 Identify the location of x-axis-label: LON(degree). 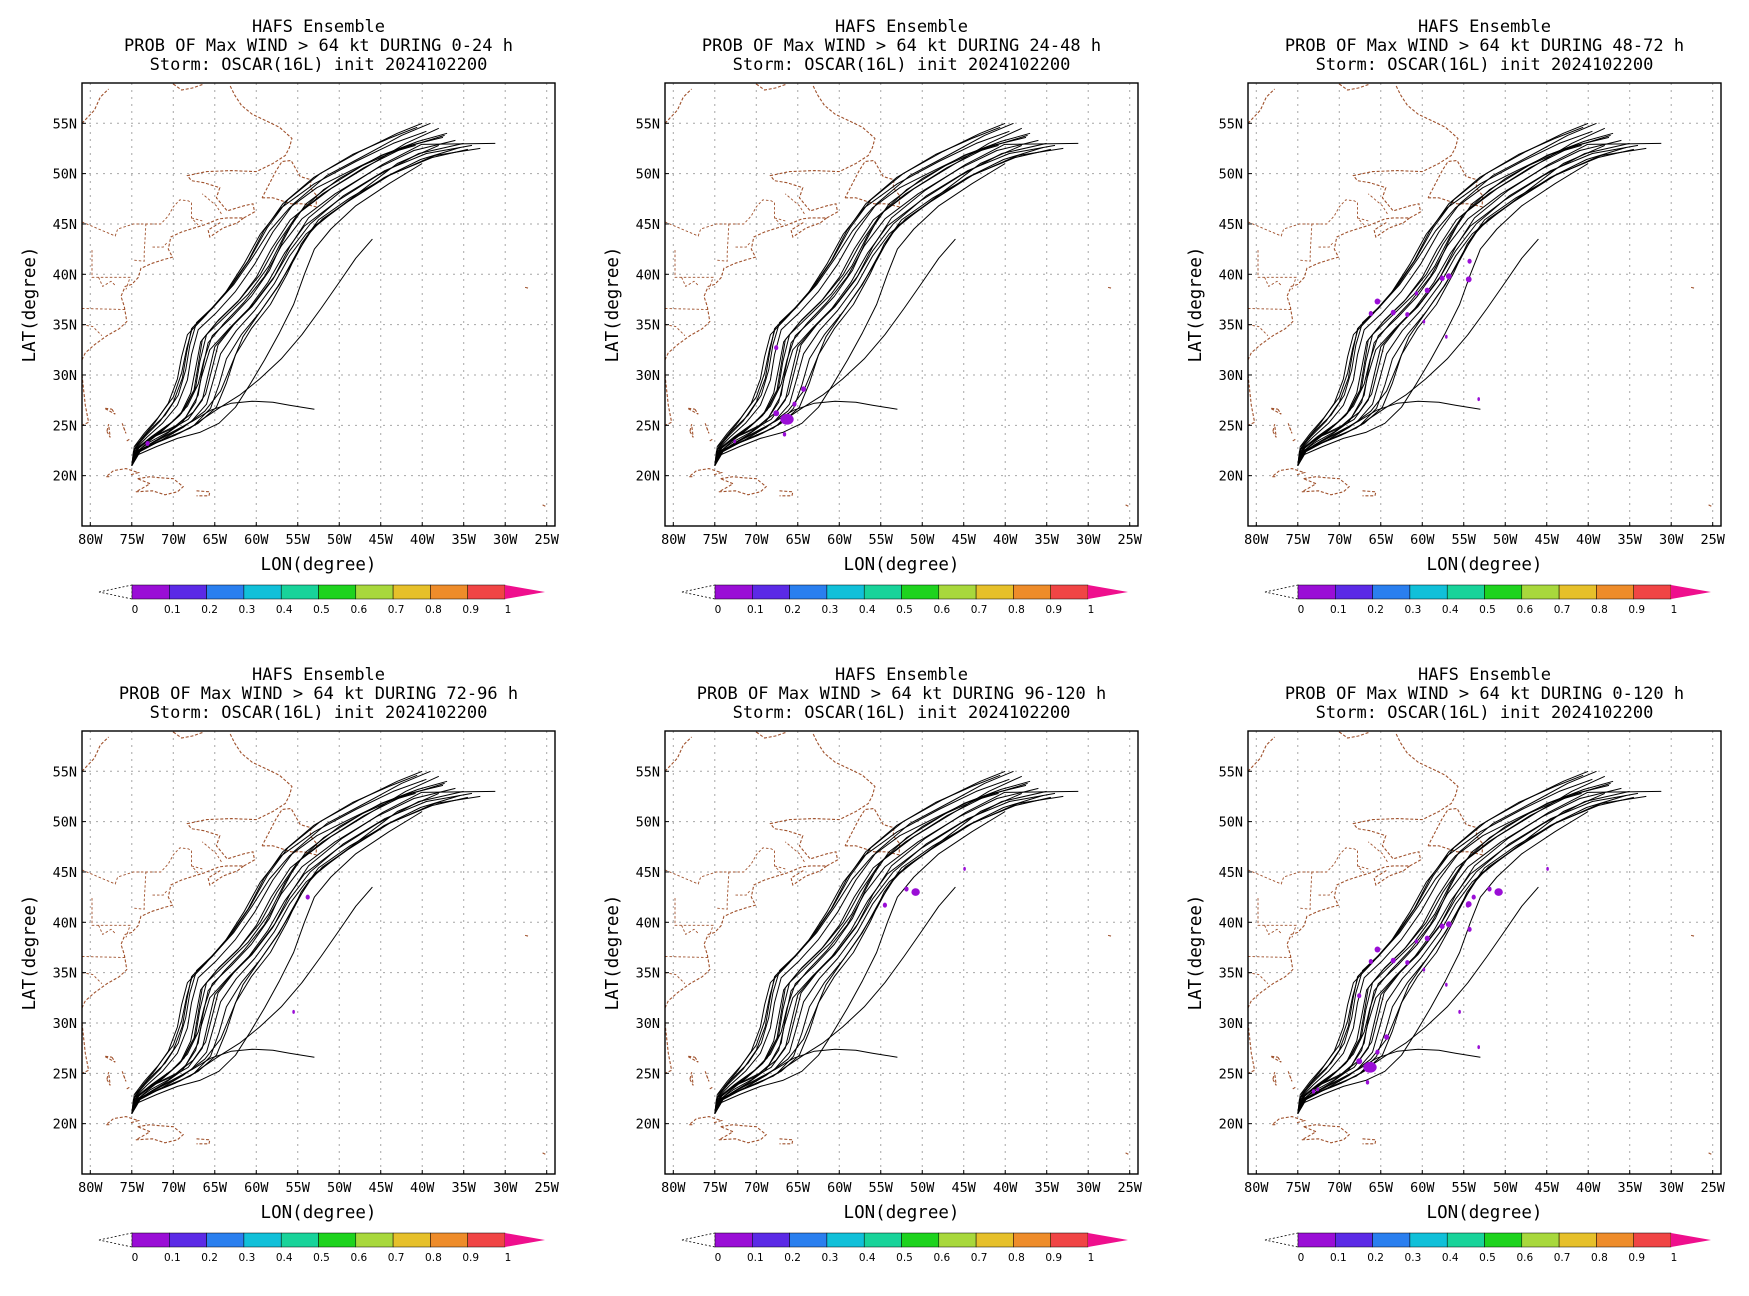
(319, 1213).